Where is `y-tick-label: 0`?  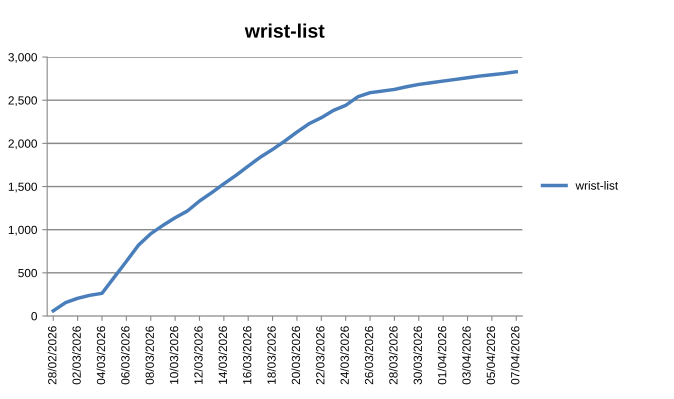
y-tick-label: 0 is located at coordinates (34, 316).